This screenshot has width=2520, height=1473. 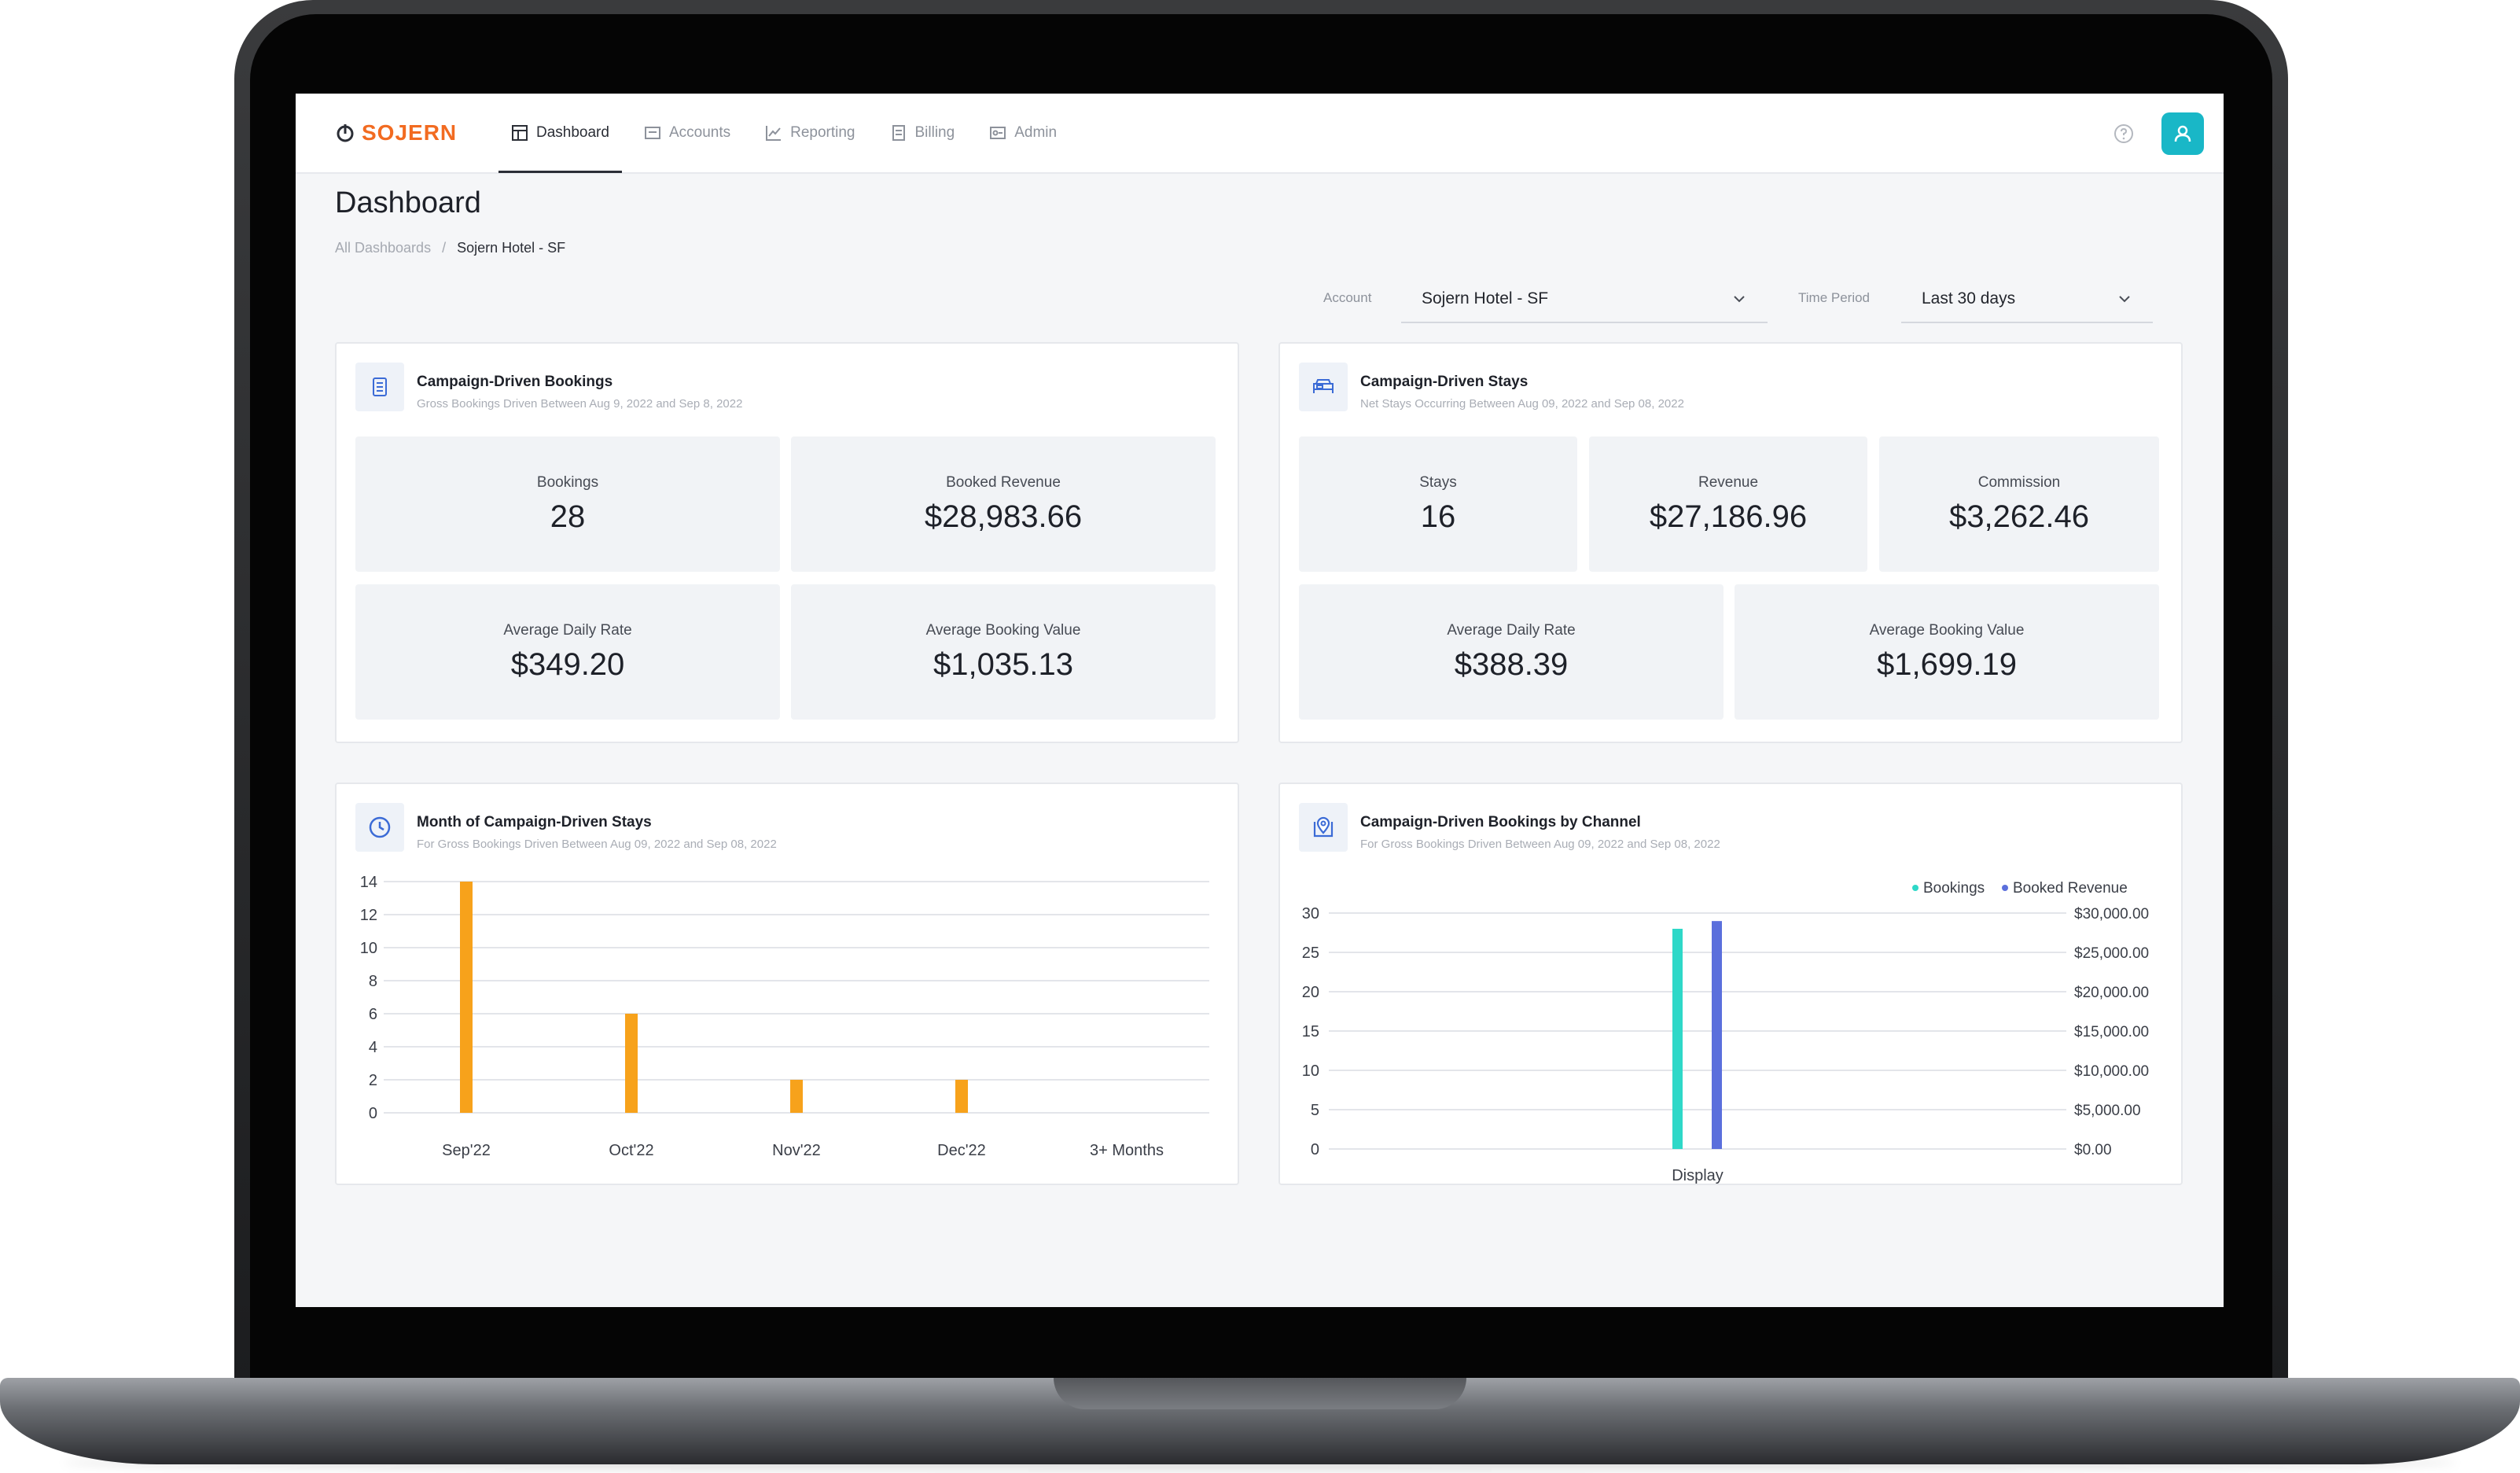 I want to click on top-navbar: SOJERN Dashboard Accounts, so click(x=1260, y=134).